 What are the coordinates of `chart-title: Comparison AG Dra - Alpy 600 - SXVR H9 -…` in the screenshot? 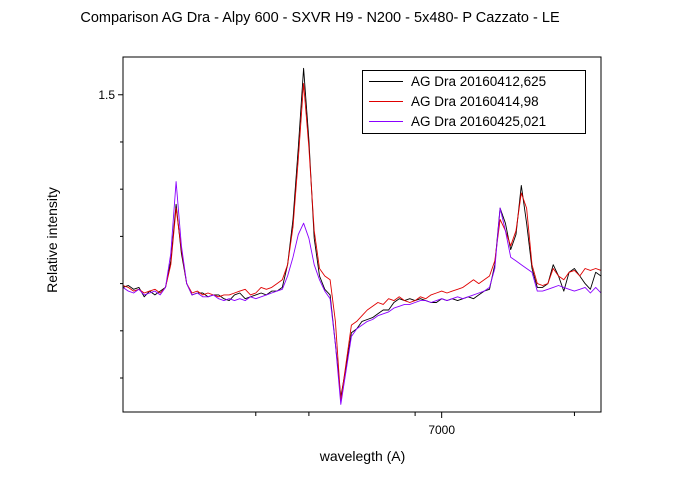 It's located at (320, 18).